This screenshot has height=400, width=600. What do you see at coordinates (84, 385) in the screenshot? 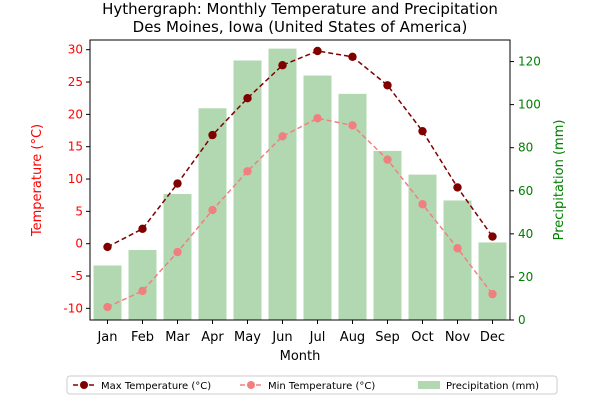
I see `legend-max-temp-marker` at bounding box center [84, 385].